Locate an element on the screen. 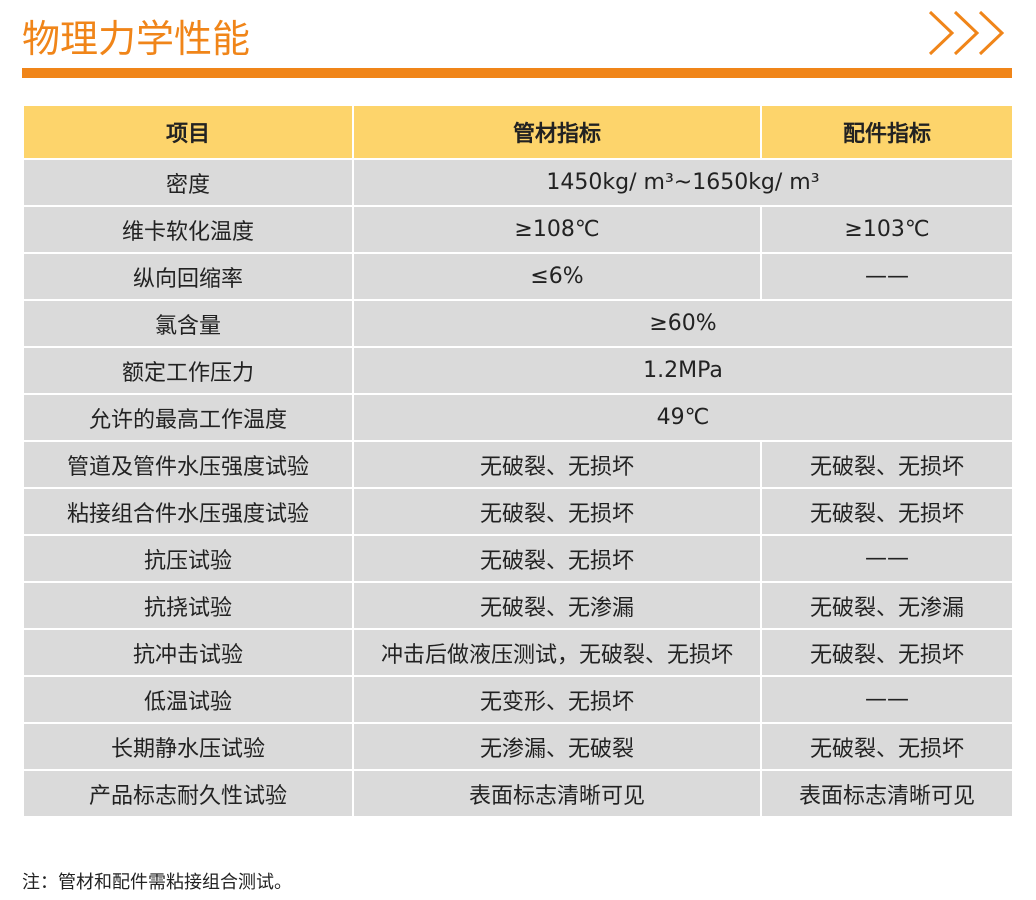 This screenshot has width=1036, height=900. row: 纵向回缩率 ≤6% —— is located at coordinates (518, 276).